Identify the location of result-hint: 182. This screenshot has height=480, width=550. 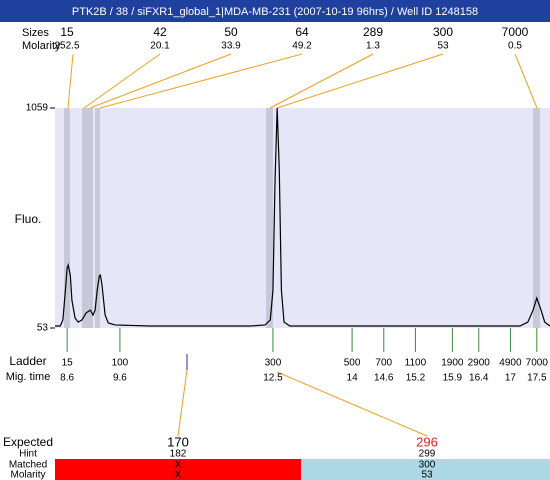
(178, 454).